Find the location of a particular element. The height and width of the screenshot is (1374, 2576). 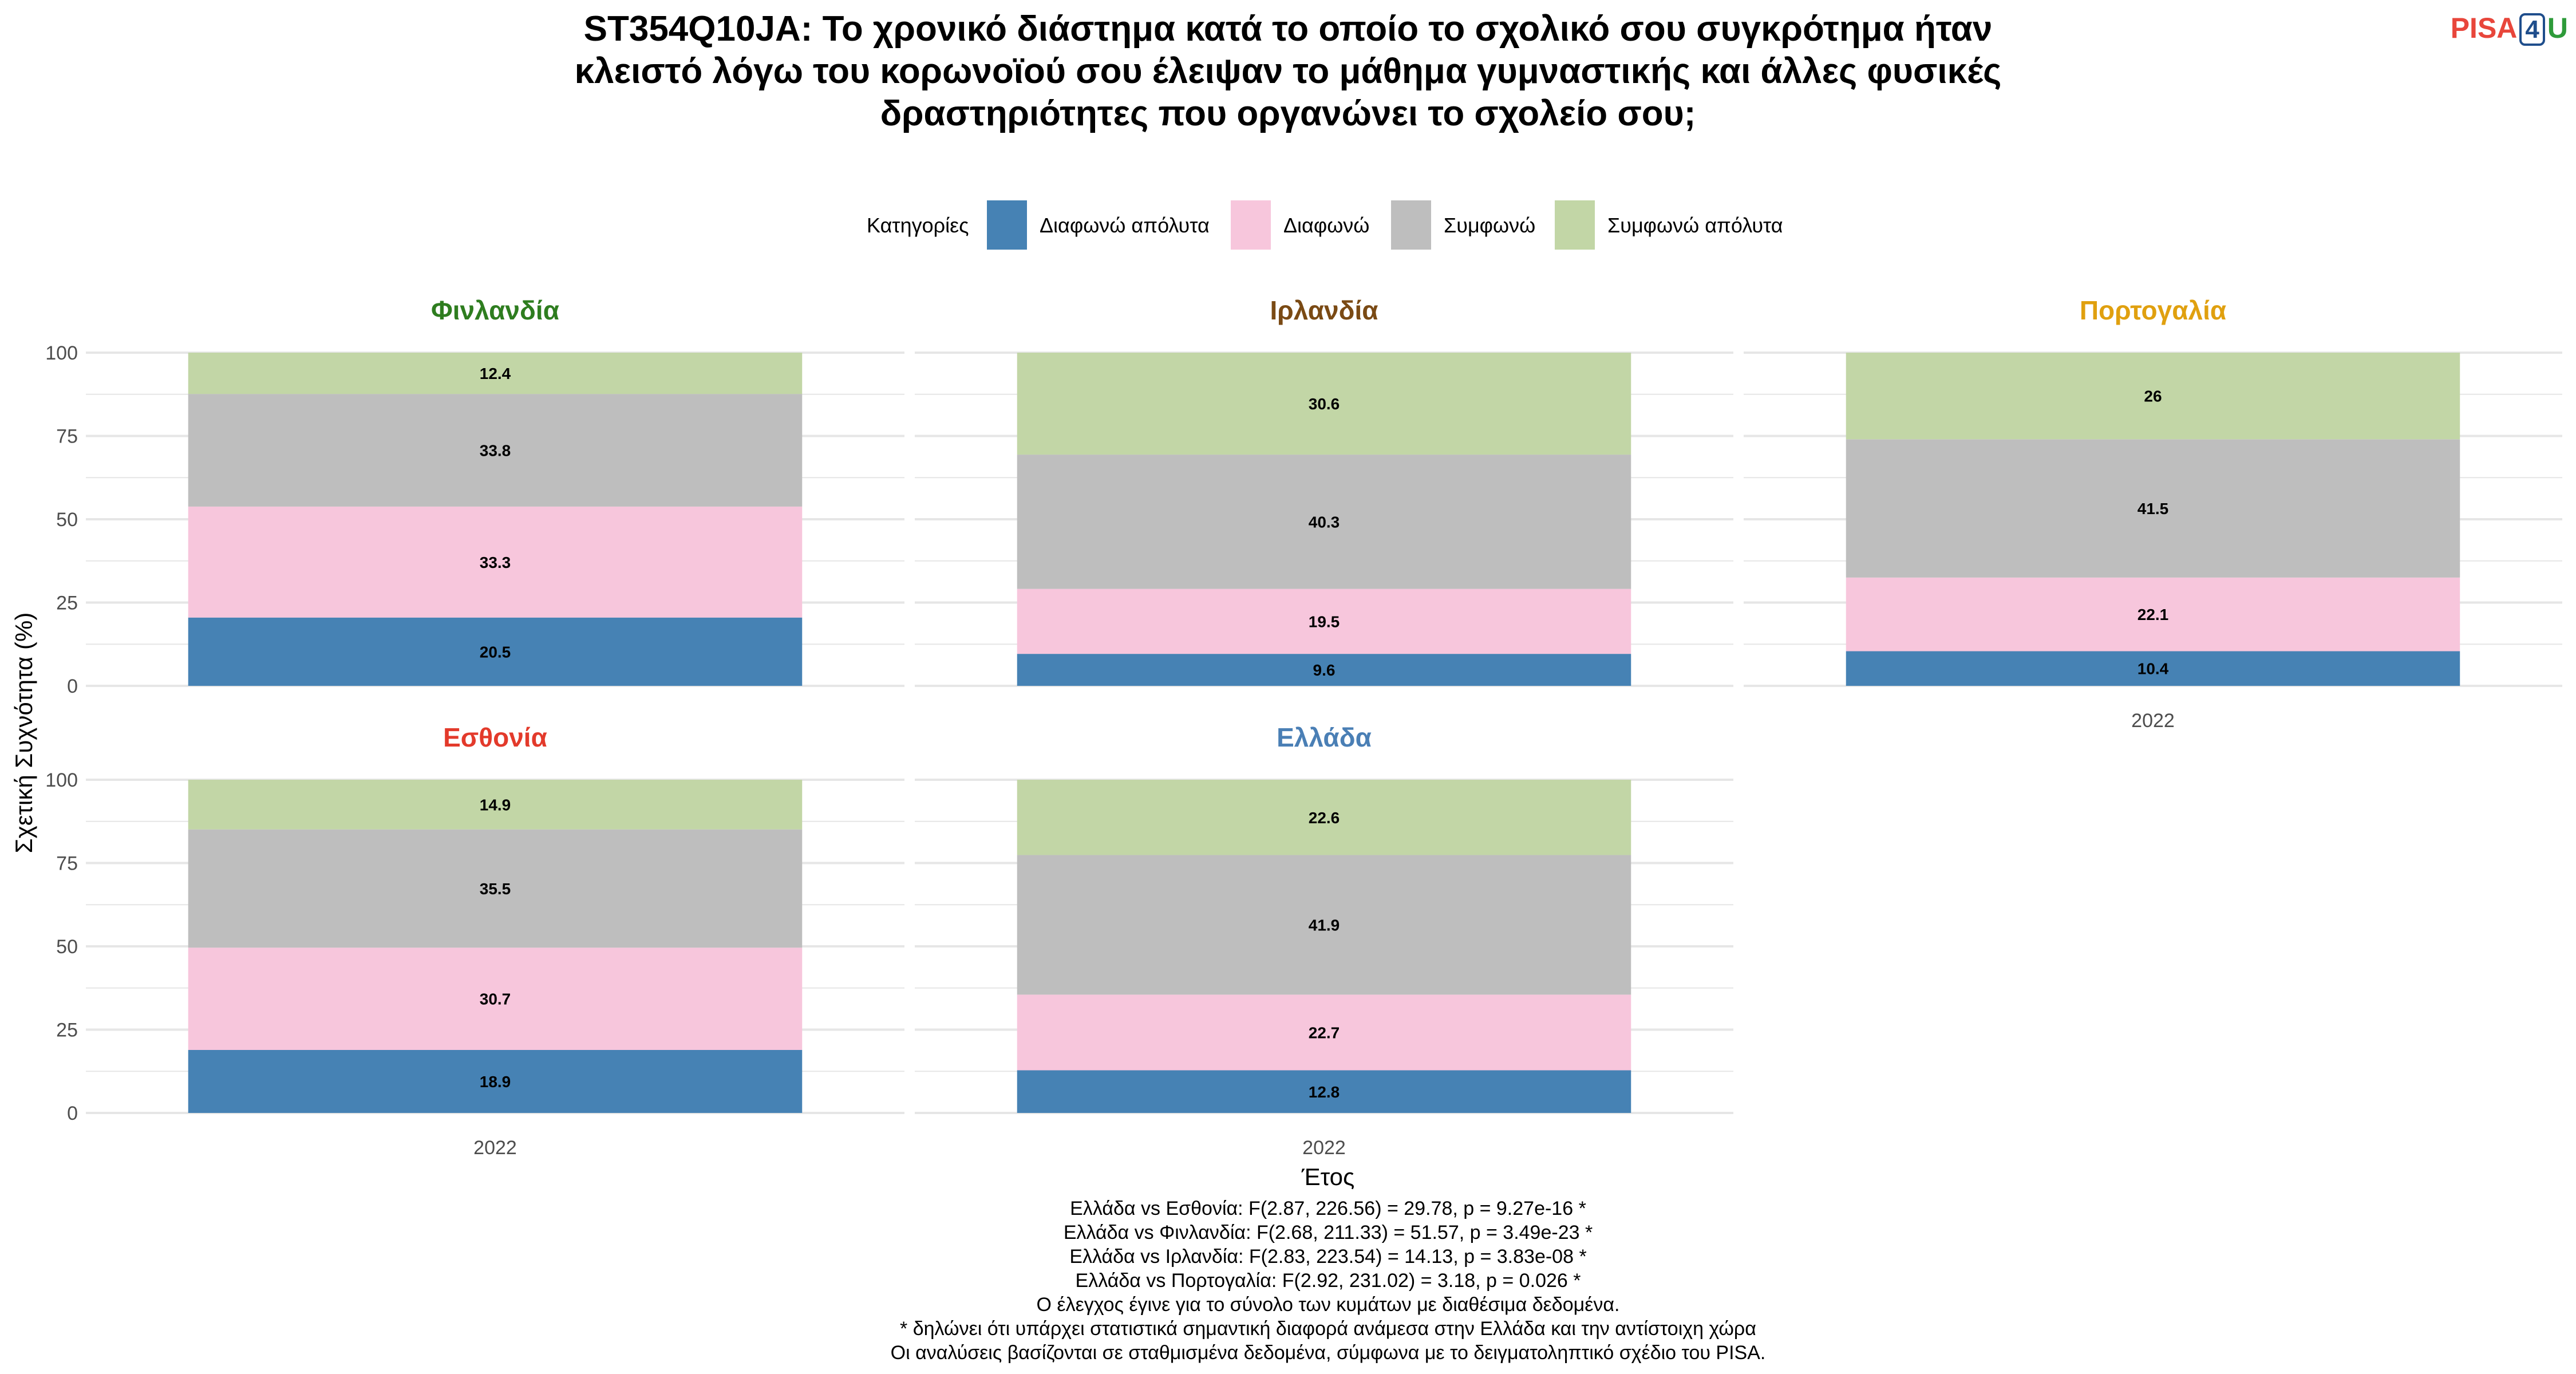

legend-label-4: Συμφωνώ απόλυτα is located at coordinates (1695, 226).